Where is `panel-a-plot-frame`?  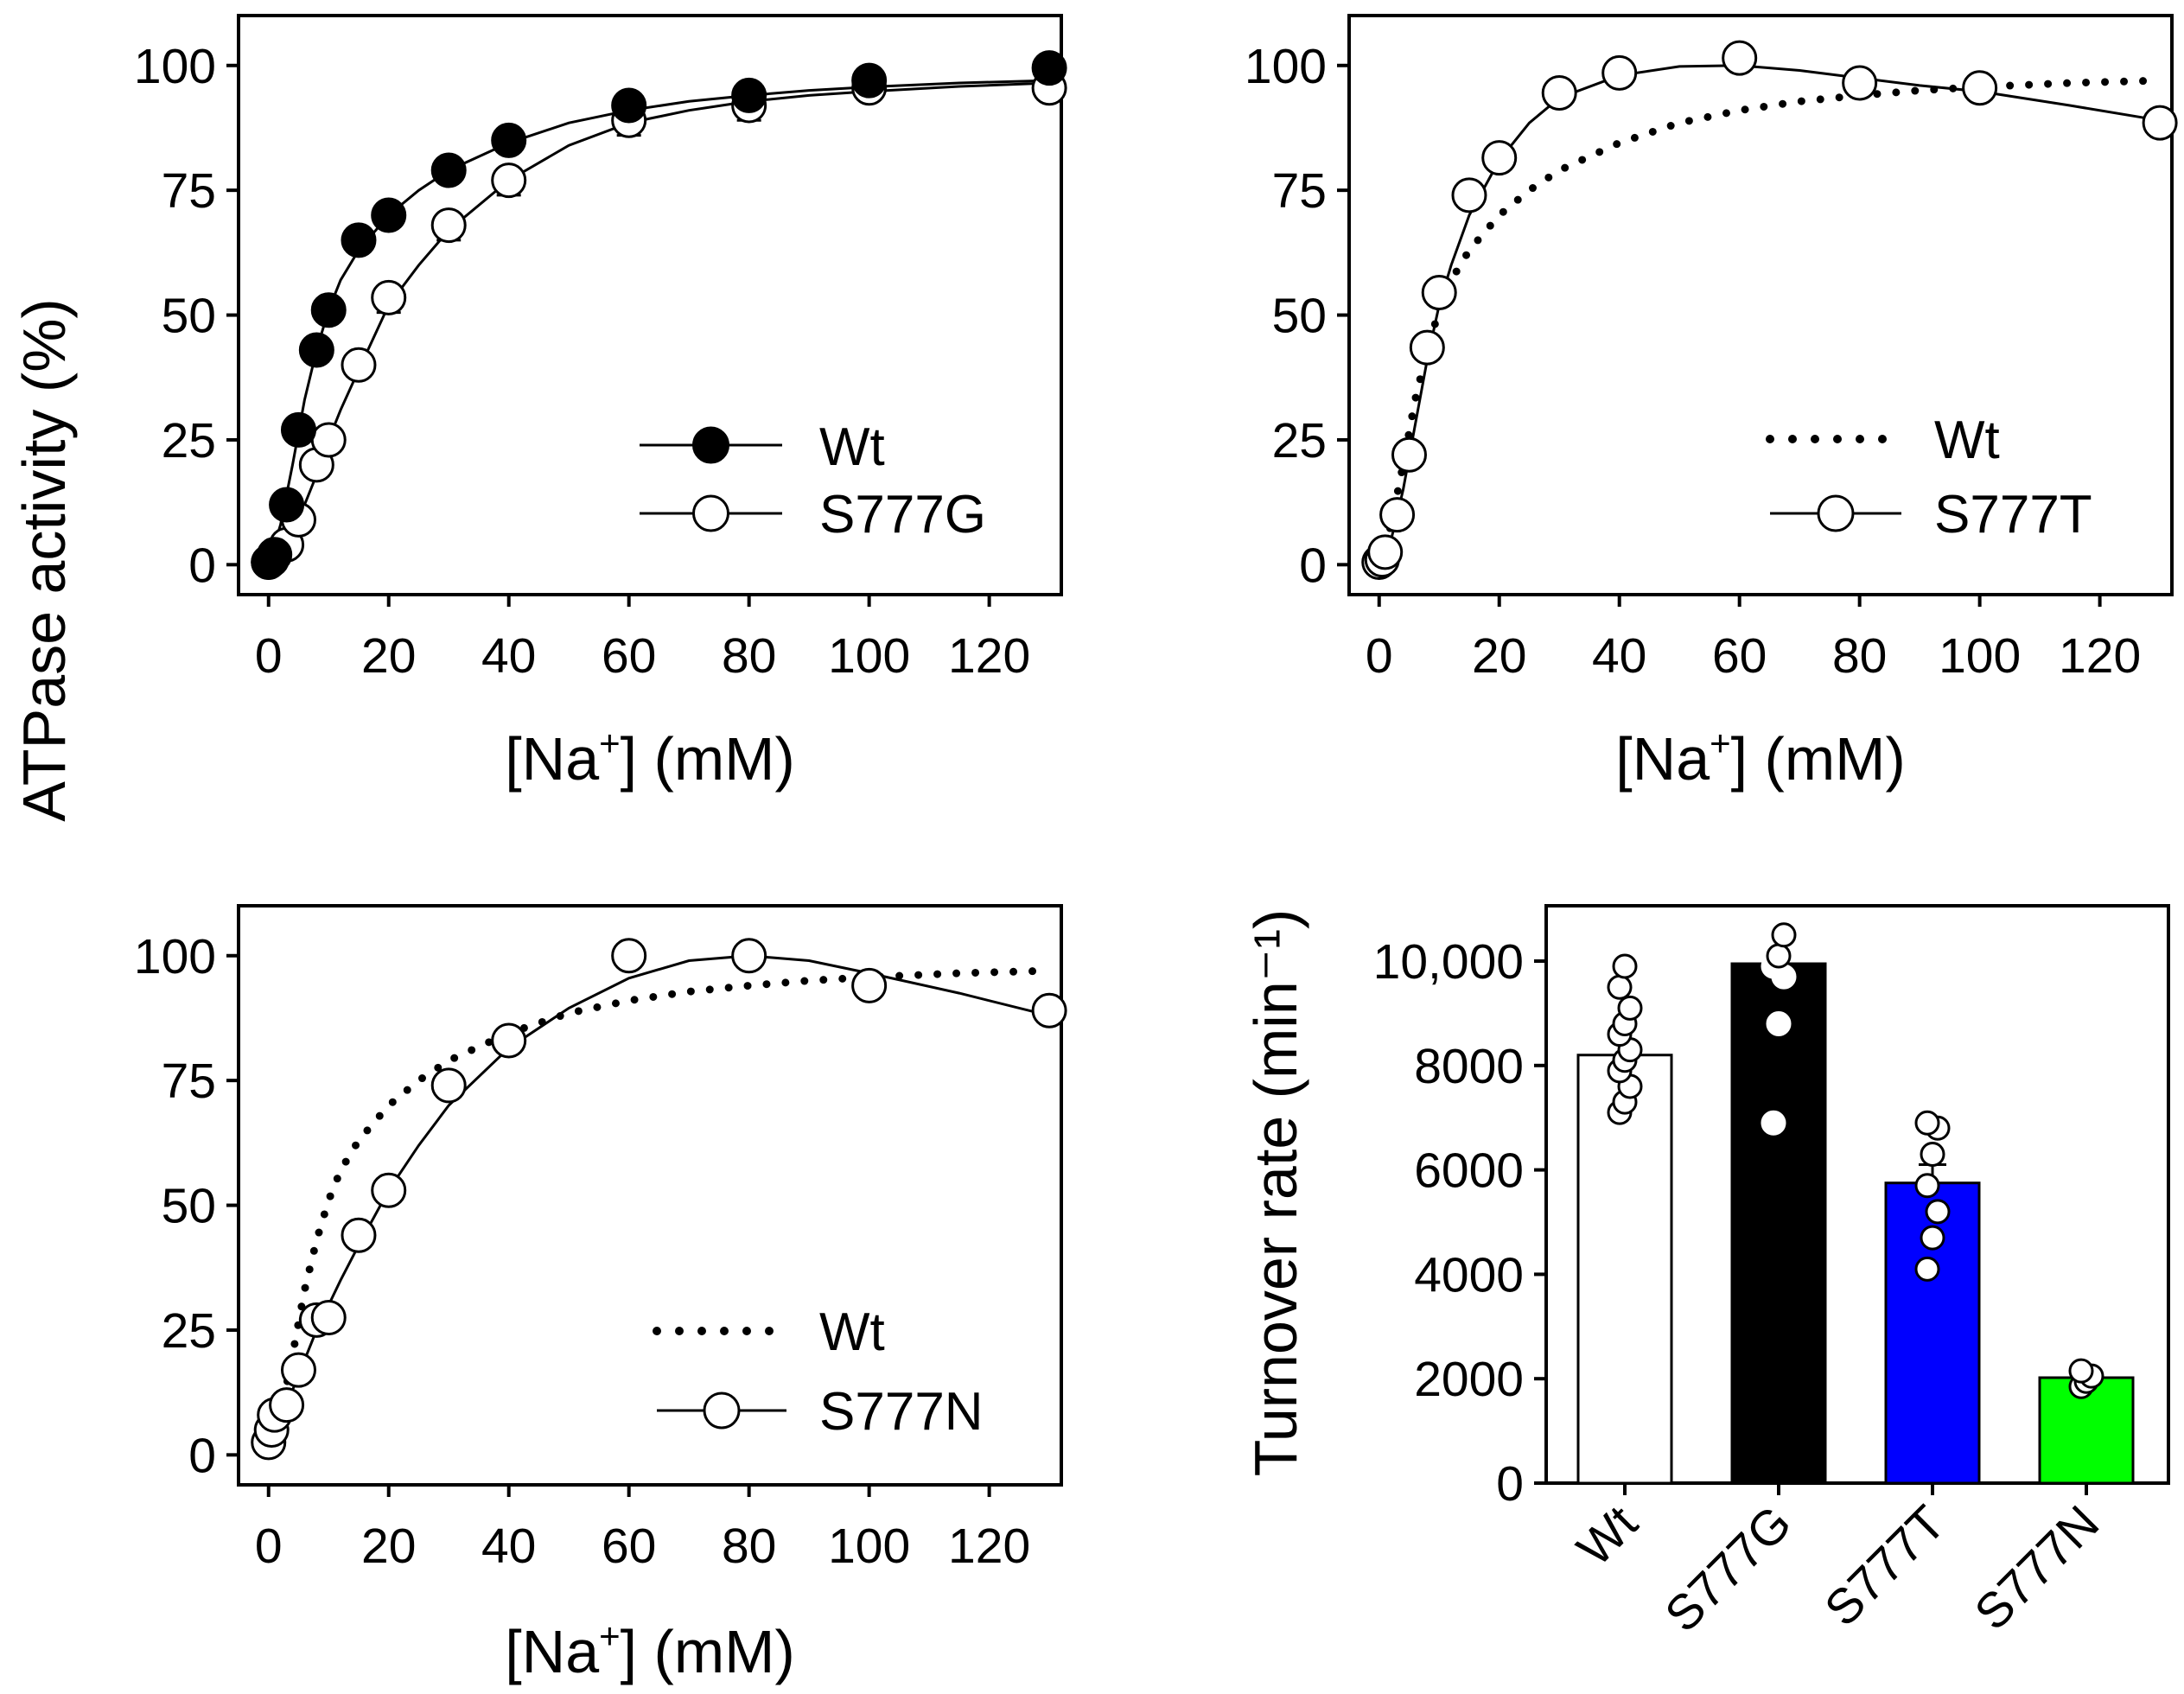
panel-a-plot-frame is located at coordinates (650, 305).